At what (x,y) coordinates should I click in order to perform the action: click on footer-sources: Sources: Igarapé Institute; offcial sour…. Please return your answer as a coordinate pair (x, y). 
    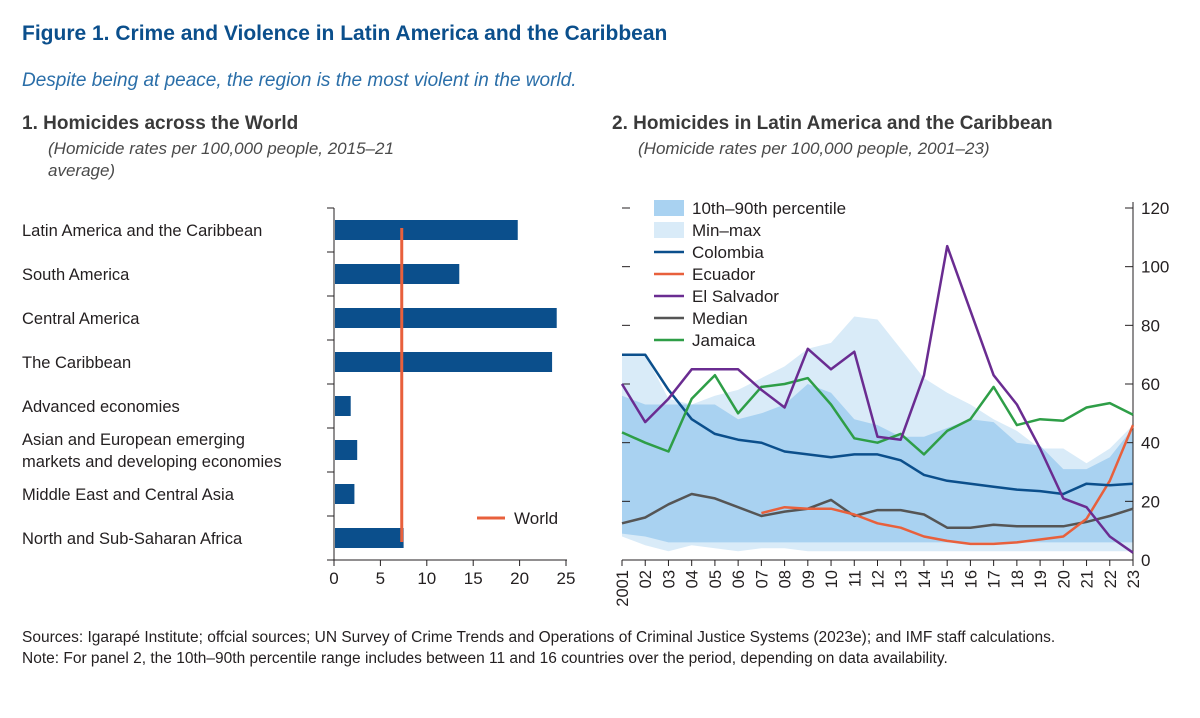
    Looking at the image, I should click on (539, 637).